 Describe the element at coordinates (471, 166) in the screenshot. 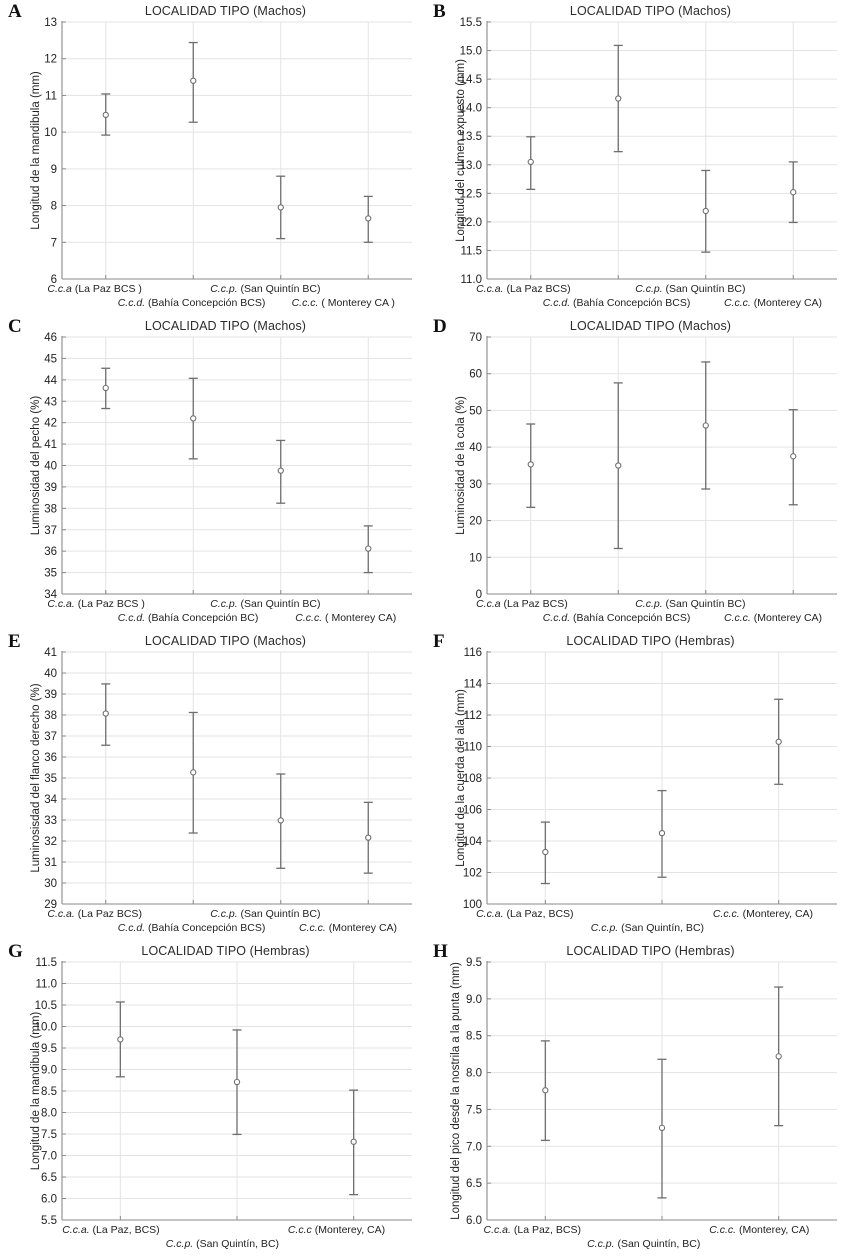

I see `y-tick-label: 13.0` at that location.